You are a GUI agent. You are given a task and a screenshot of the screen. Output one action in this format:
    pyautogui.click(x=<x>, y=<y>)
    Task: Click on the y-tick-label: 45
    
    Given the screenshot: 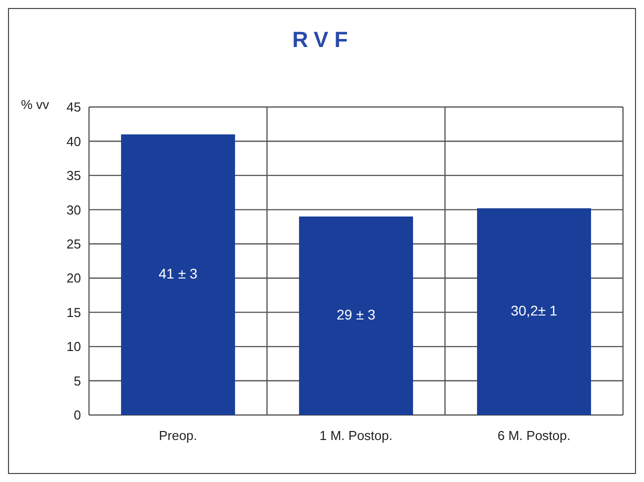 What is the action you would take?
    pyautogui.click(x=73, y=107)
    